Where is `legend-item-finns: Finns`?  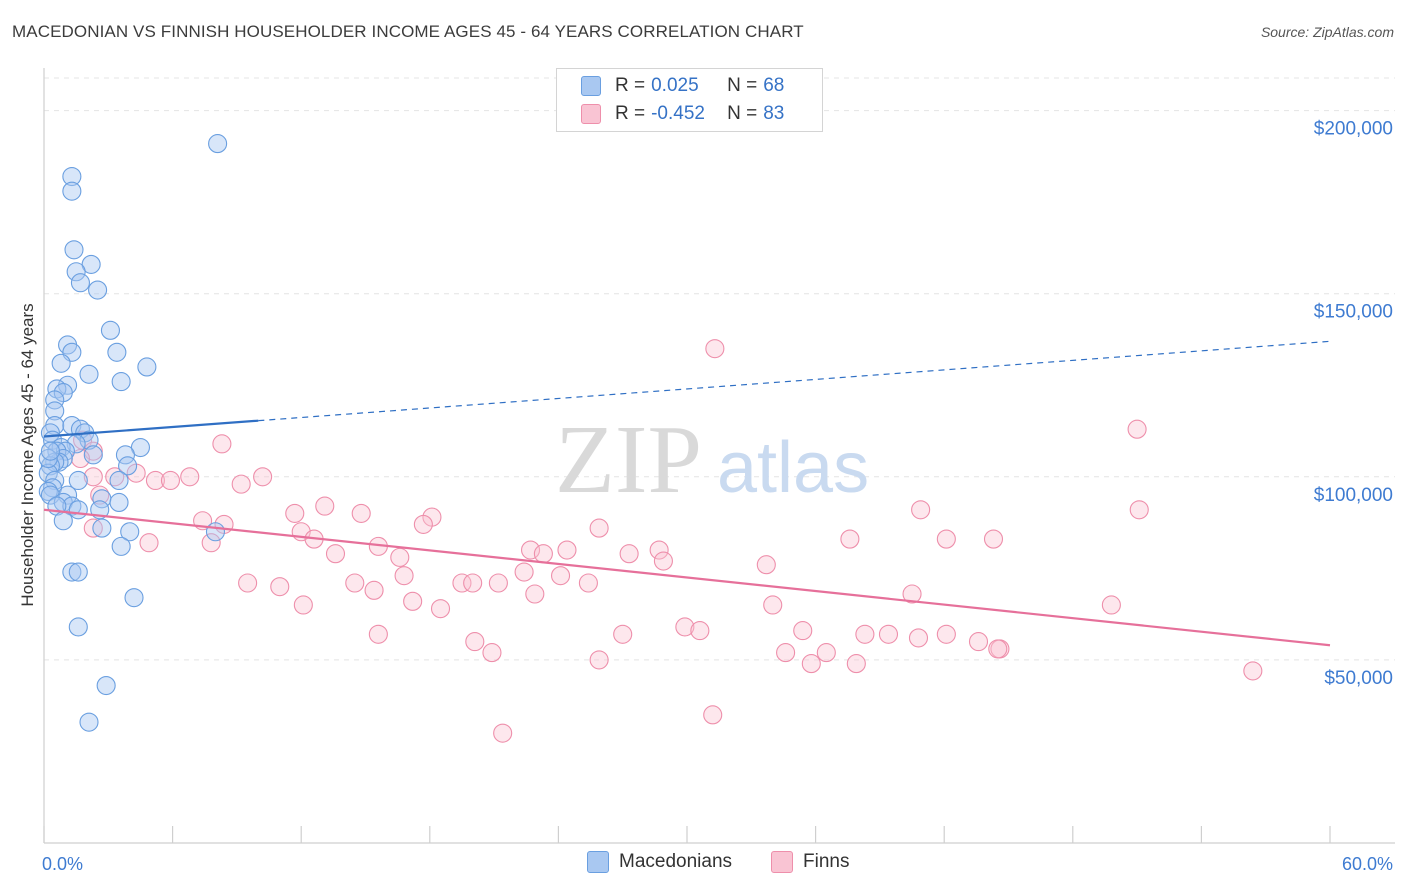 legend-item-finns: Finns is located at coordinates (810, 862).